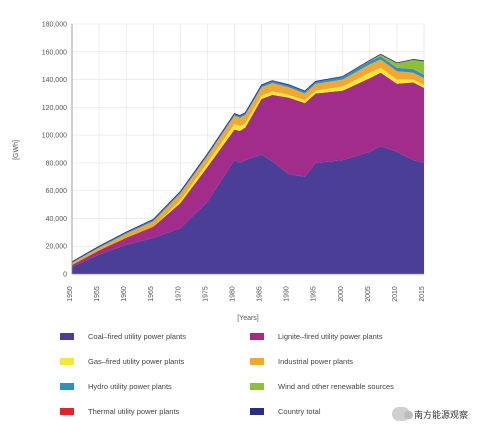 The width and height of the screenshot is (478, 435). I want to click on legend-label-industrial: Industrial power plants, so click(316, 361).